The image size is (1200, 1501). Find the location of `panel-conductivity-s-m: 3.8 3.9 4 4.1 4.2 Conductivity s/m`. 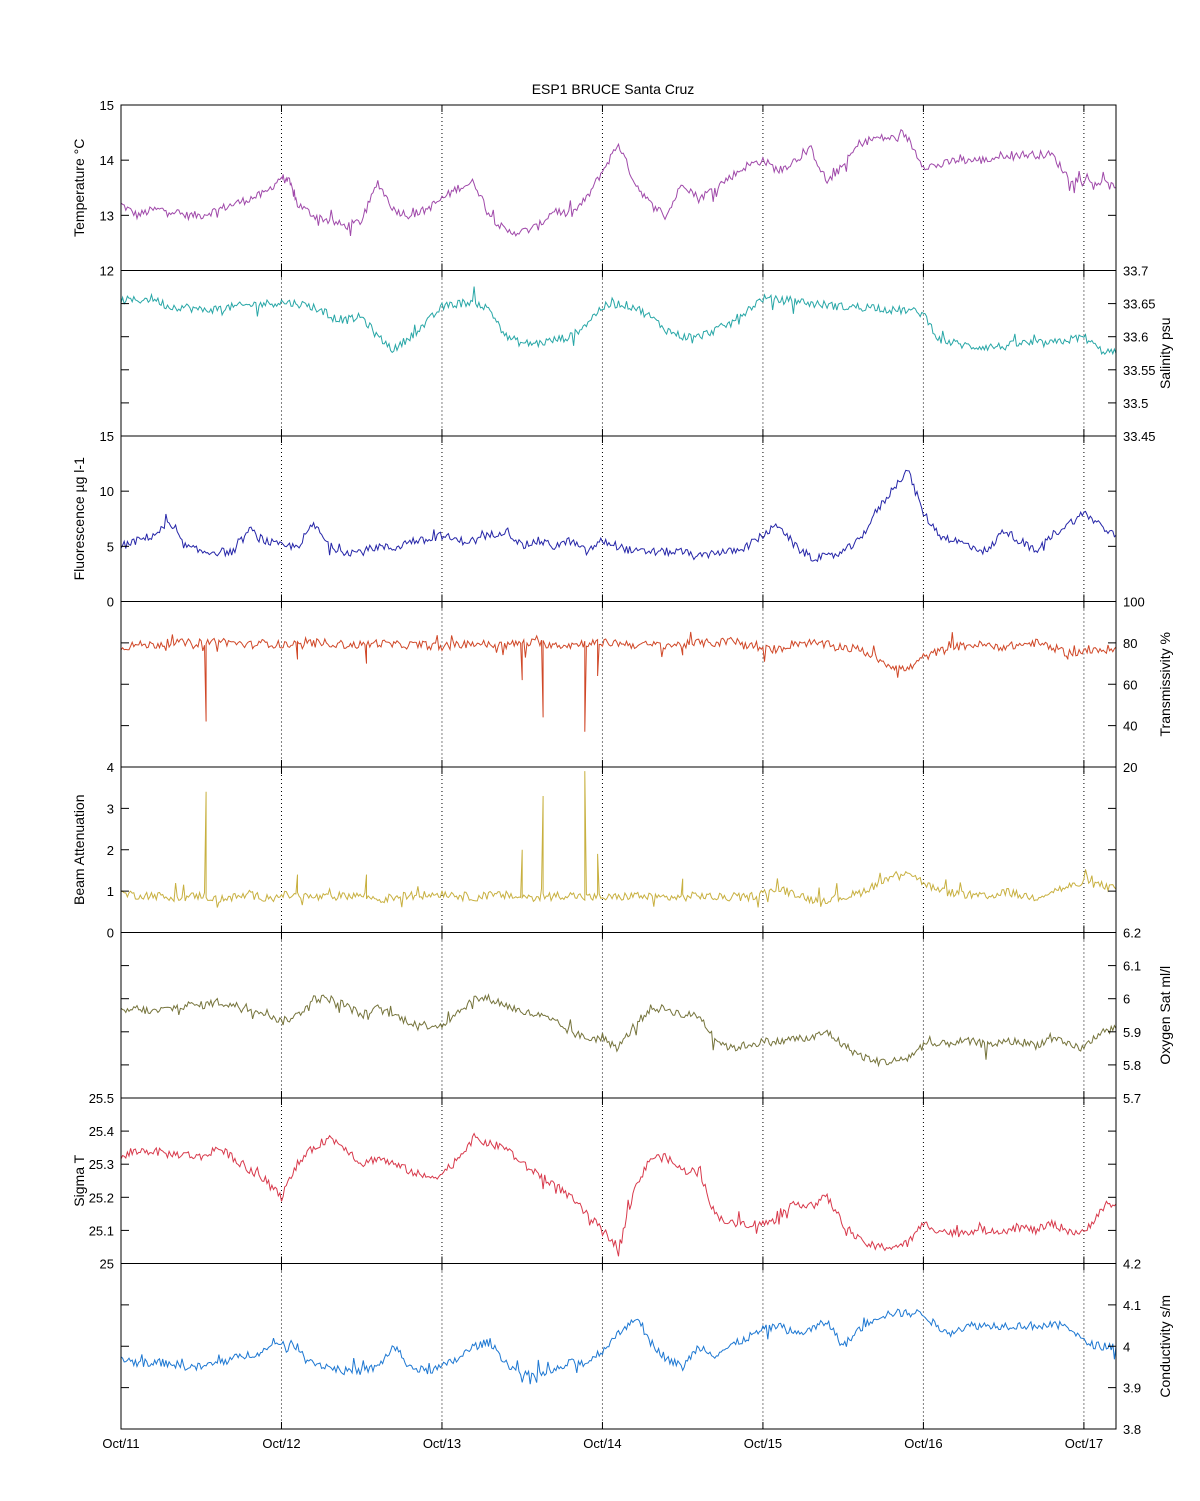

panel-conductivity-s-m: 3.8 3.9 4 4.1 4.2 Conductivity s/m is located at coordinates (646, 1347).